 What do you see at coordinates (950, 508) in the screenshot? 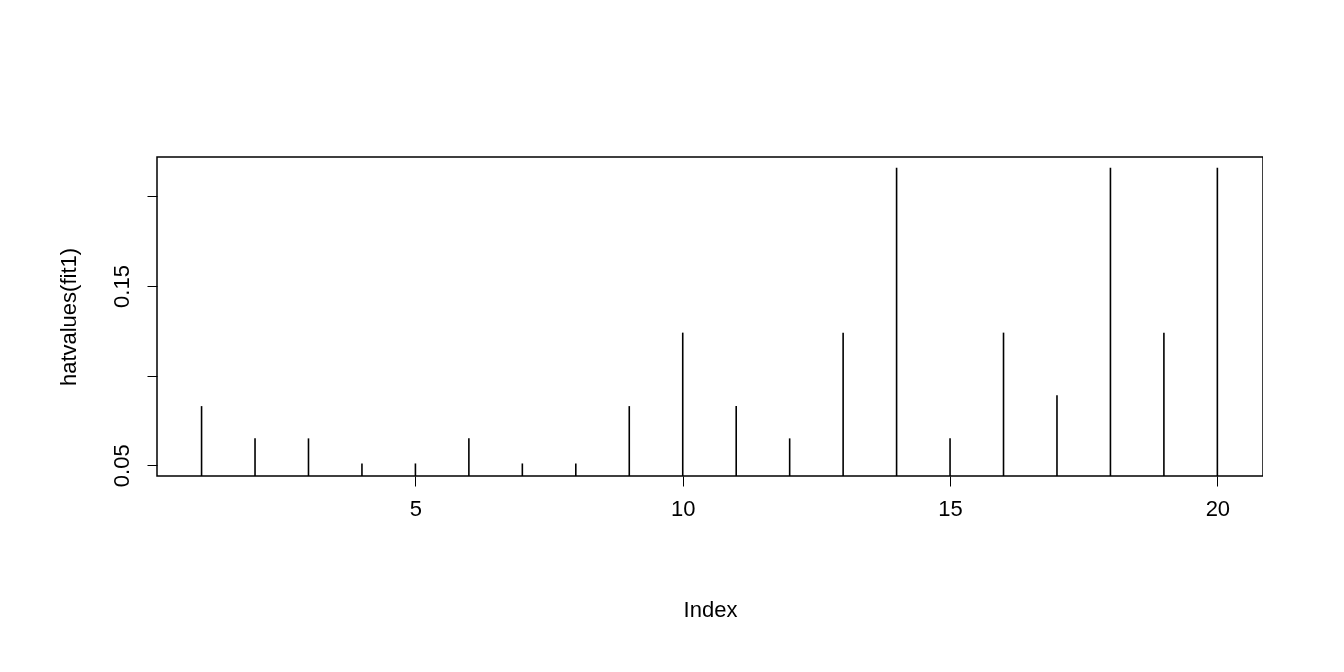
I see `x-tick-label: 15` at bounding box center [950, 508].